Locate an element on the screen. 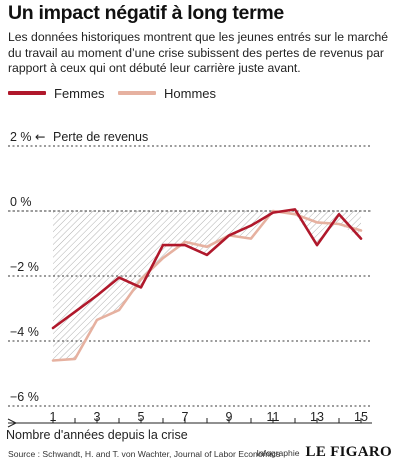  legend-label-femmes: Femmes is located at coordinates (79, 93).